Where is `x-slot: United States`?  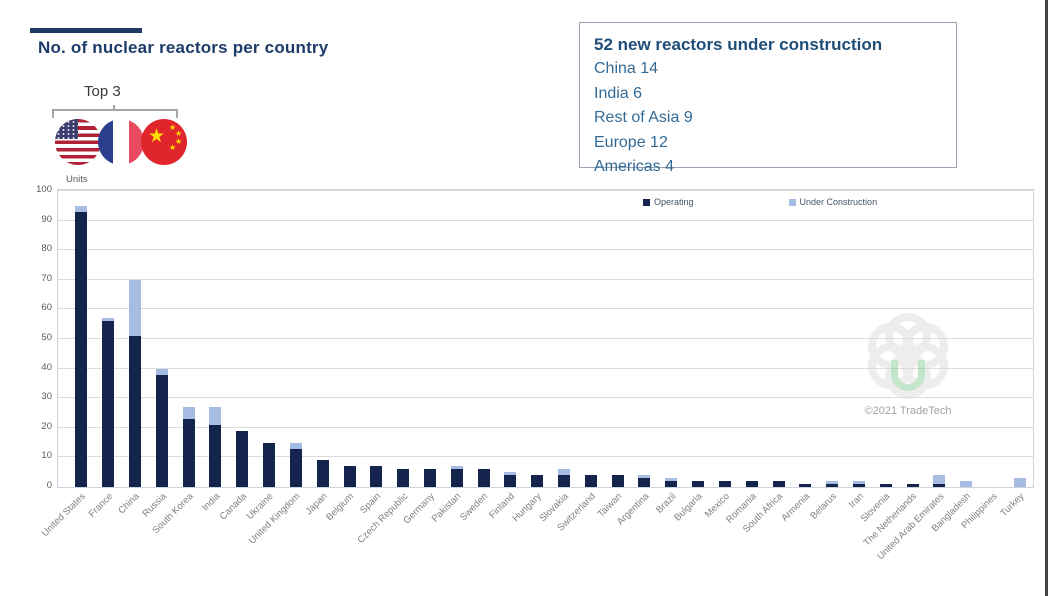 x-slot: United States is located at coordinates (67, 533).